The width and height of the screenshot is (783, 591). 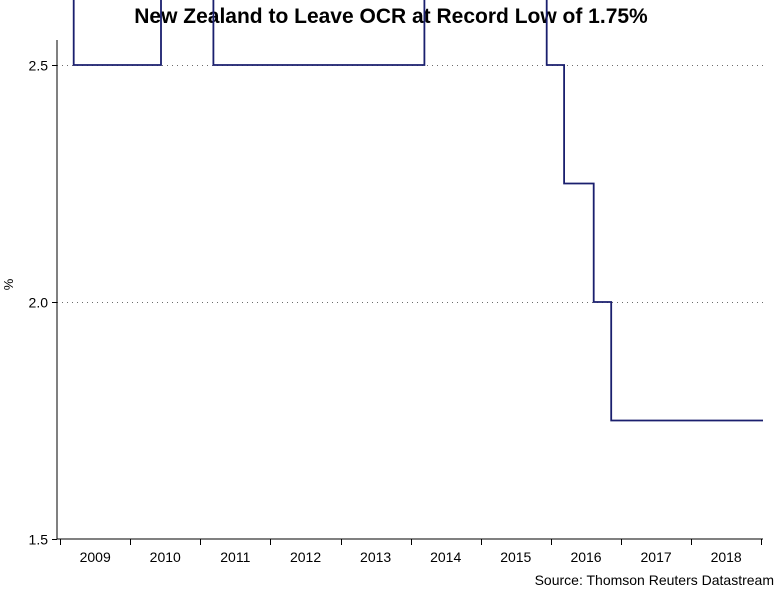 I want to click on x-tick-label-2015: 2015, so click(x=515, y=557).